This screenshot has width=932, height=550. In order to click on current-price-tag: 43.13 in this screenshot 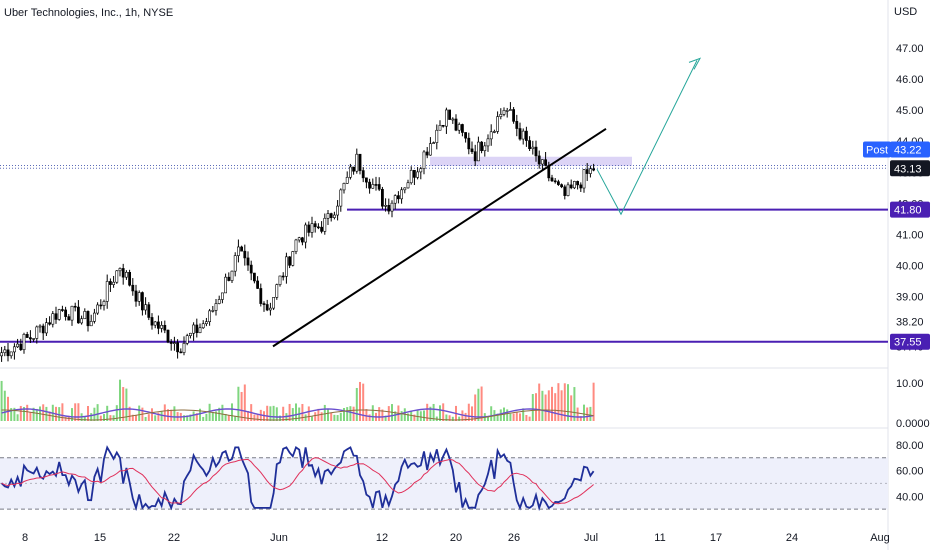, I will do `click(908, 169)`.